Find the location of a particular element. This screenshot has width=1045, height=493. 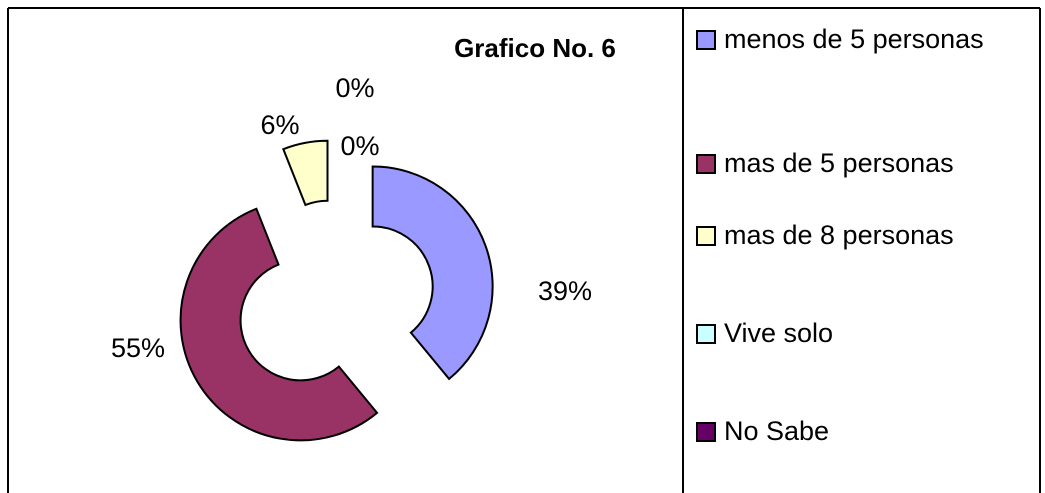

legend-item: menos de 5 personas is located at coordinates (866, 39).